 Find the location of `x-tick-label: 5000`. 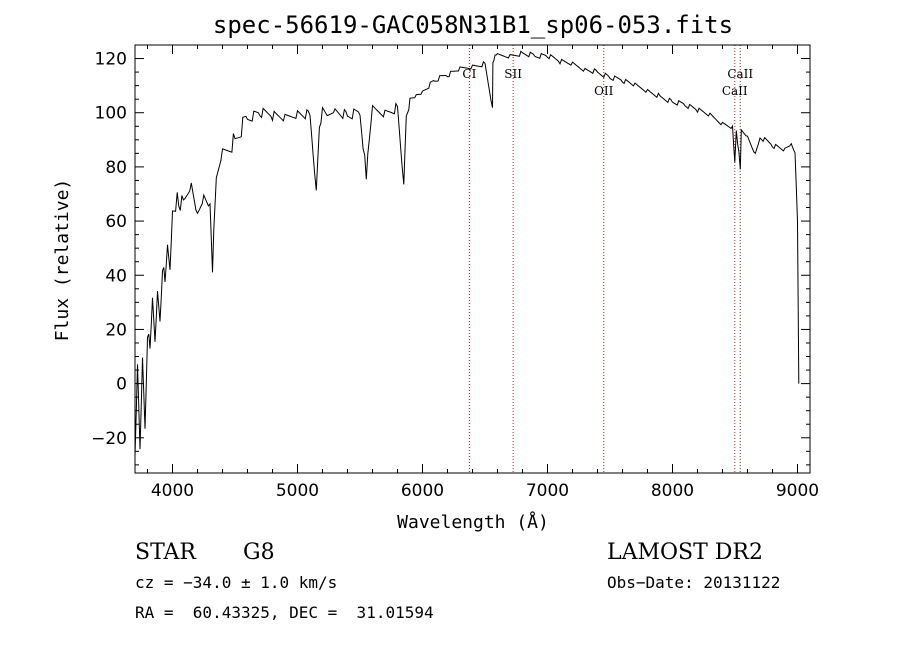

x-tick-label: 5000 is located at coordinates (297, 491).